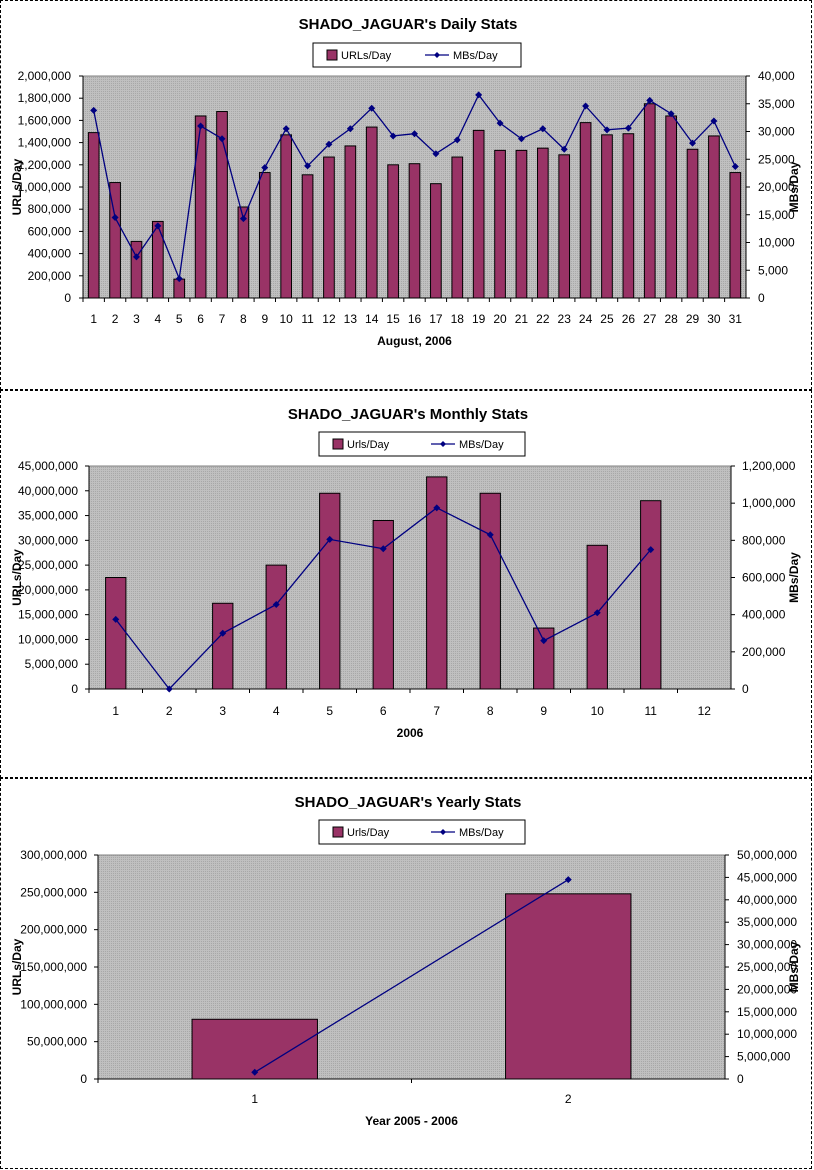  Describe the element at coordinates (776, 76) in the screenshot. I see `y2-tick-label: 40,000` at that location.